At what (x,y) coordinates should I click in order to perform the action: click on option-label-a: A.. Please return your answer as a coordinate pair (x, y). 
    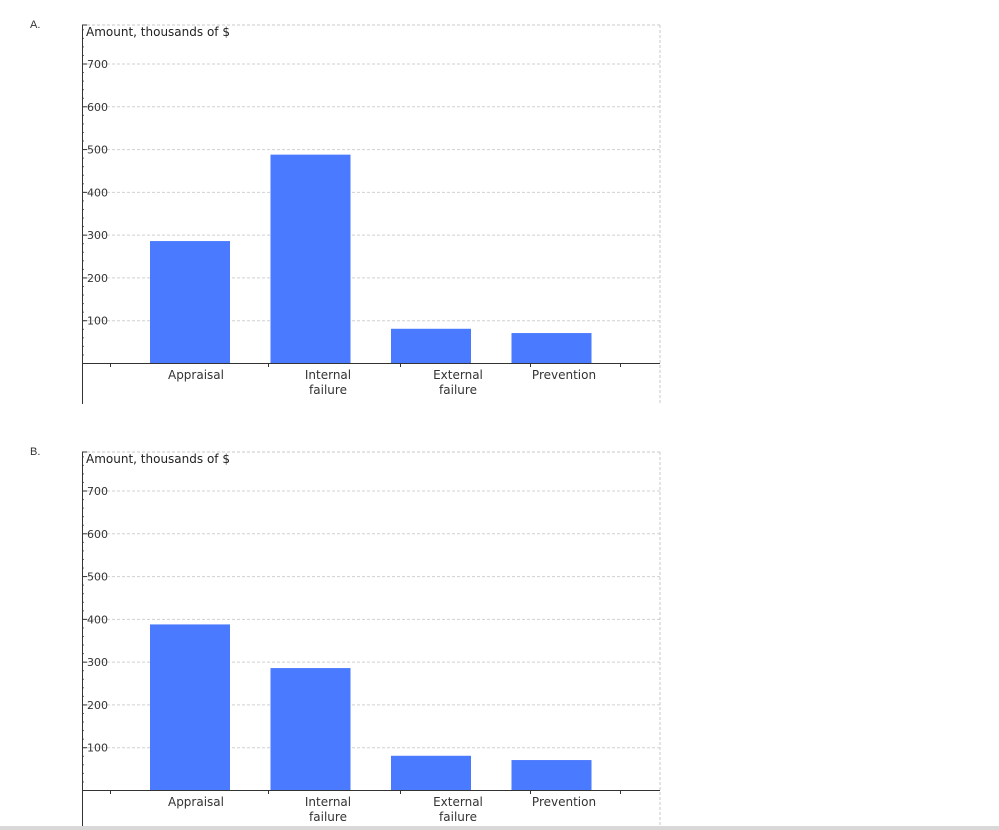
    Looking at the image, I should click on (35, 25).